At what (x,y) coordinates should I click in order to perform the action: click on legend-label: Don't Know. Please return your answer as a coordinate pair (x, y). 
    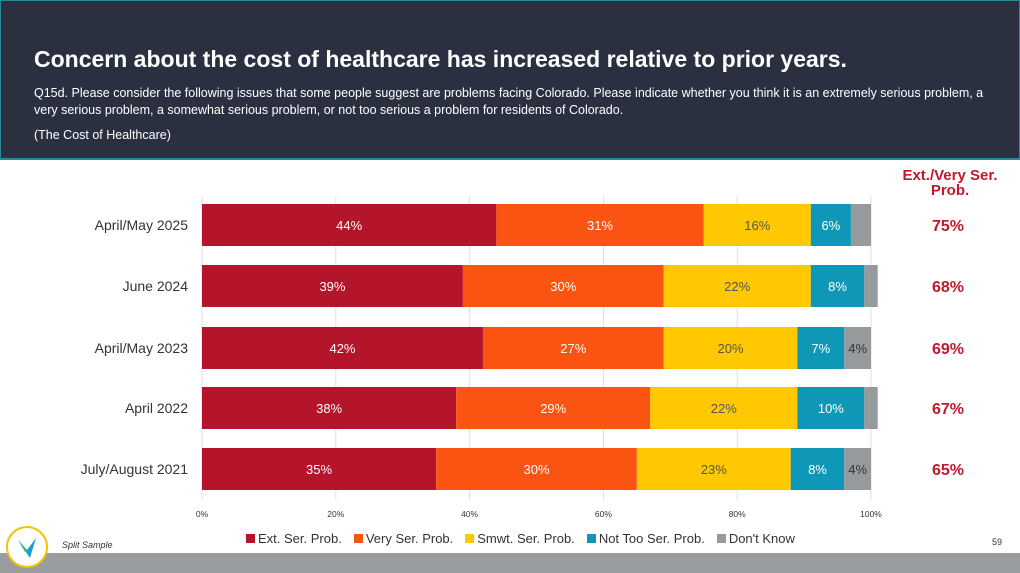
    Looking at the image, I should click on (761, 538).